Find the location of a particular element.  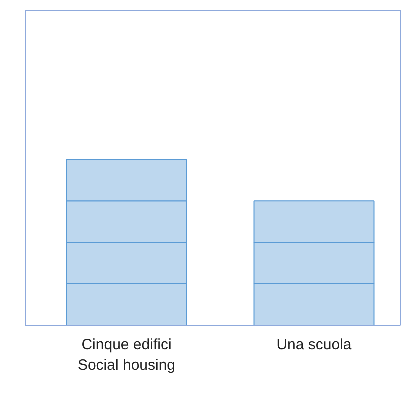

x-tick-label: Una scuola is located at coordinates (314, 345).